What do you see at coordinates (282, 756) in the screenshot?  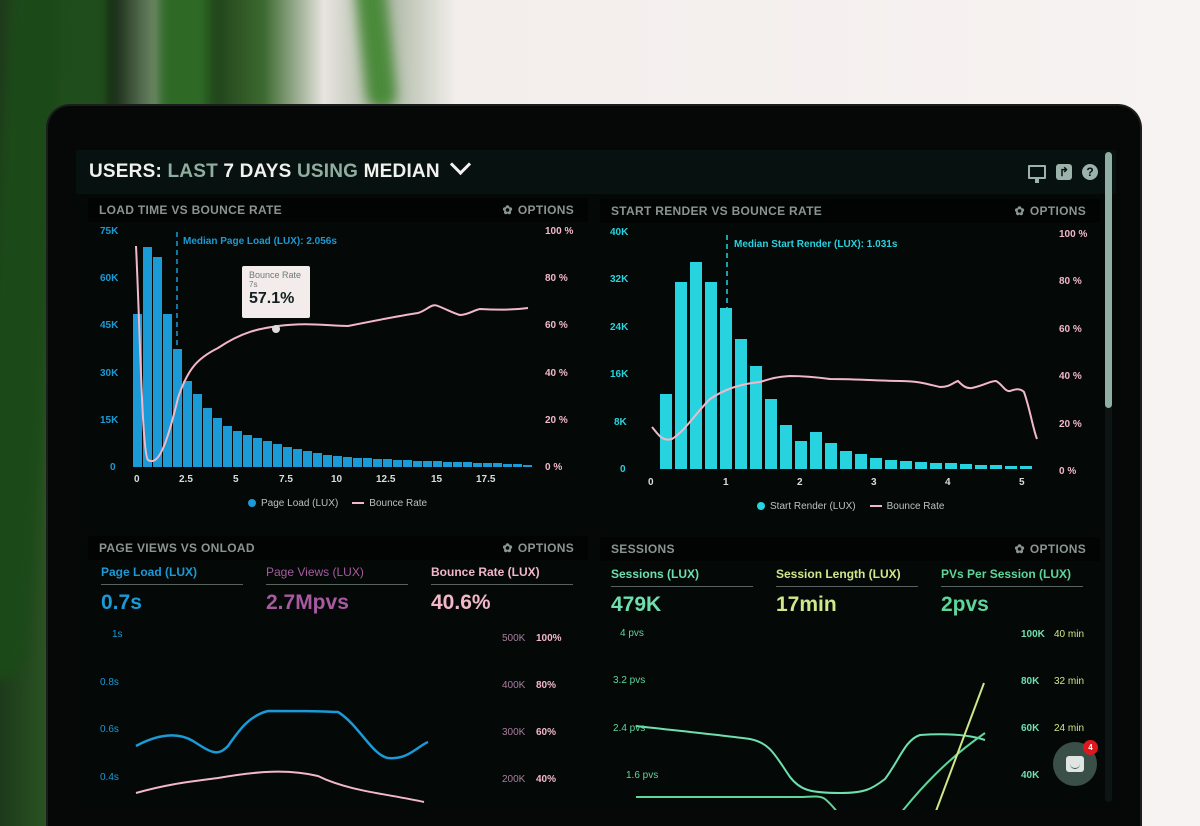 I see `page-views-chart` at bounding box center [282, 756].